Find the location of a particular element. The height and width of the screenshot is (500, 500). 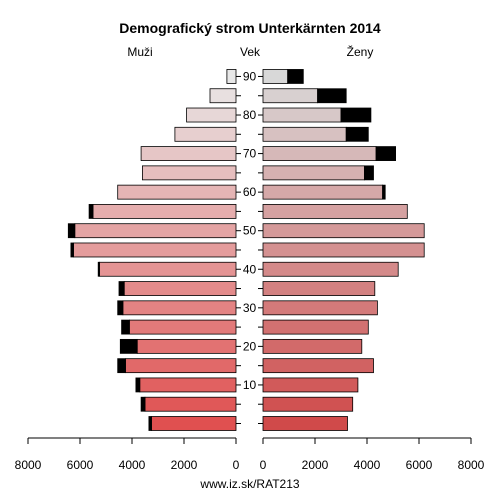

male-x-tick-label: 2000 is located at coordinates (184, 465).